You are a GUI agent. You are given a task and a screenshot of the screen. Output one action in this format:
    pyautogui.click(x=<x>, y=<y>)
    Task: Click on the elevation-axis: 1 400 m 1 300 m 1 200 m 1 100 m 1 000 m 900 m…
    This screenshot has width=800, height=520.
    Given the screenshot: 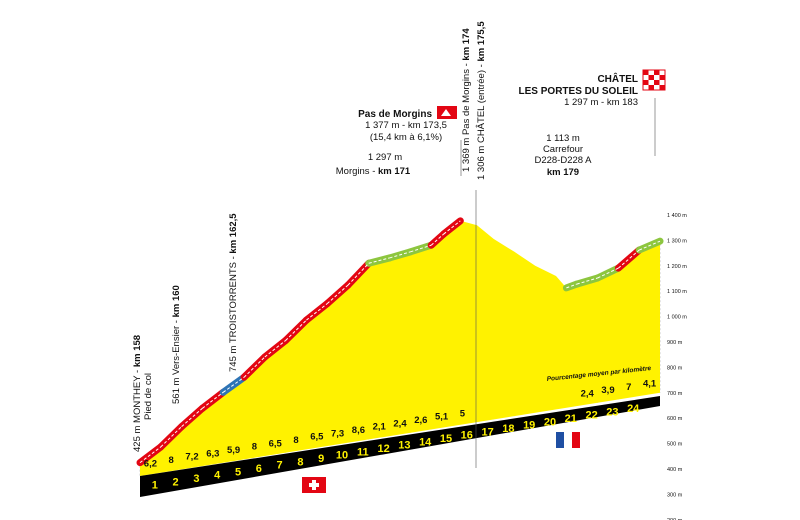 What is the action you would take?
    pyautogui.click(x=677, y=366)
    